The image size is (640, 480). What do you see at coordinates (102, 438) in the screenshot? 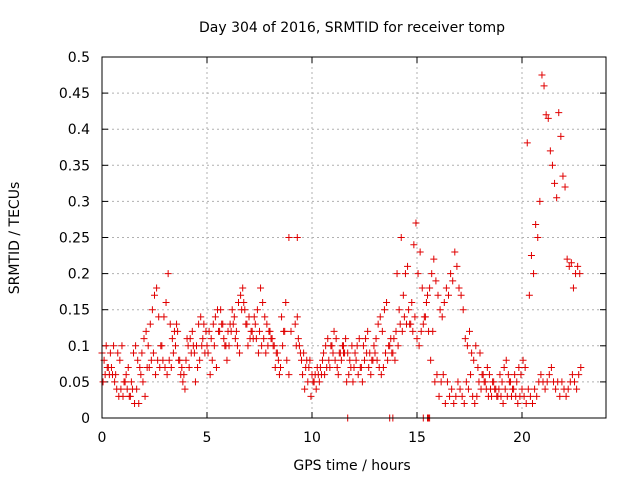
I see `x-tick-label: 0` at bounding box center [102, 438].